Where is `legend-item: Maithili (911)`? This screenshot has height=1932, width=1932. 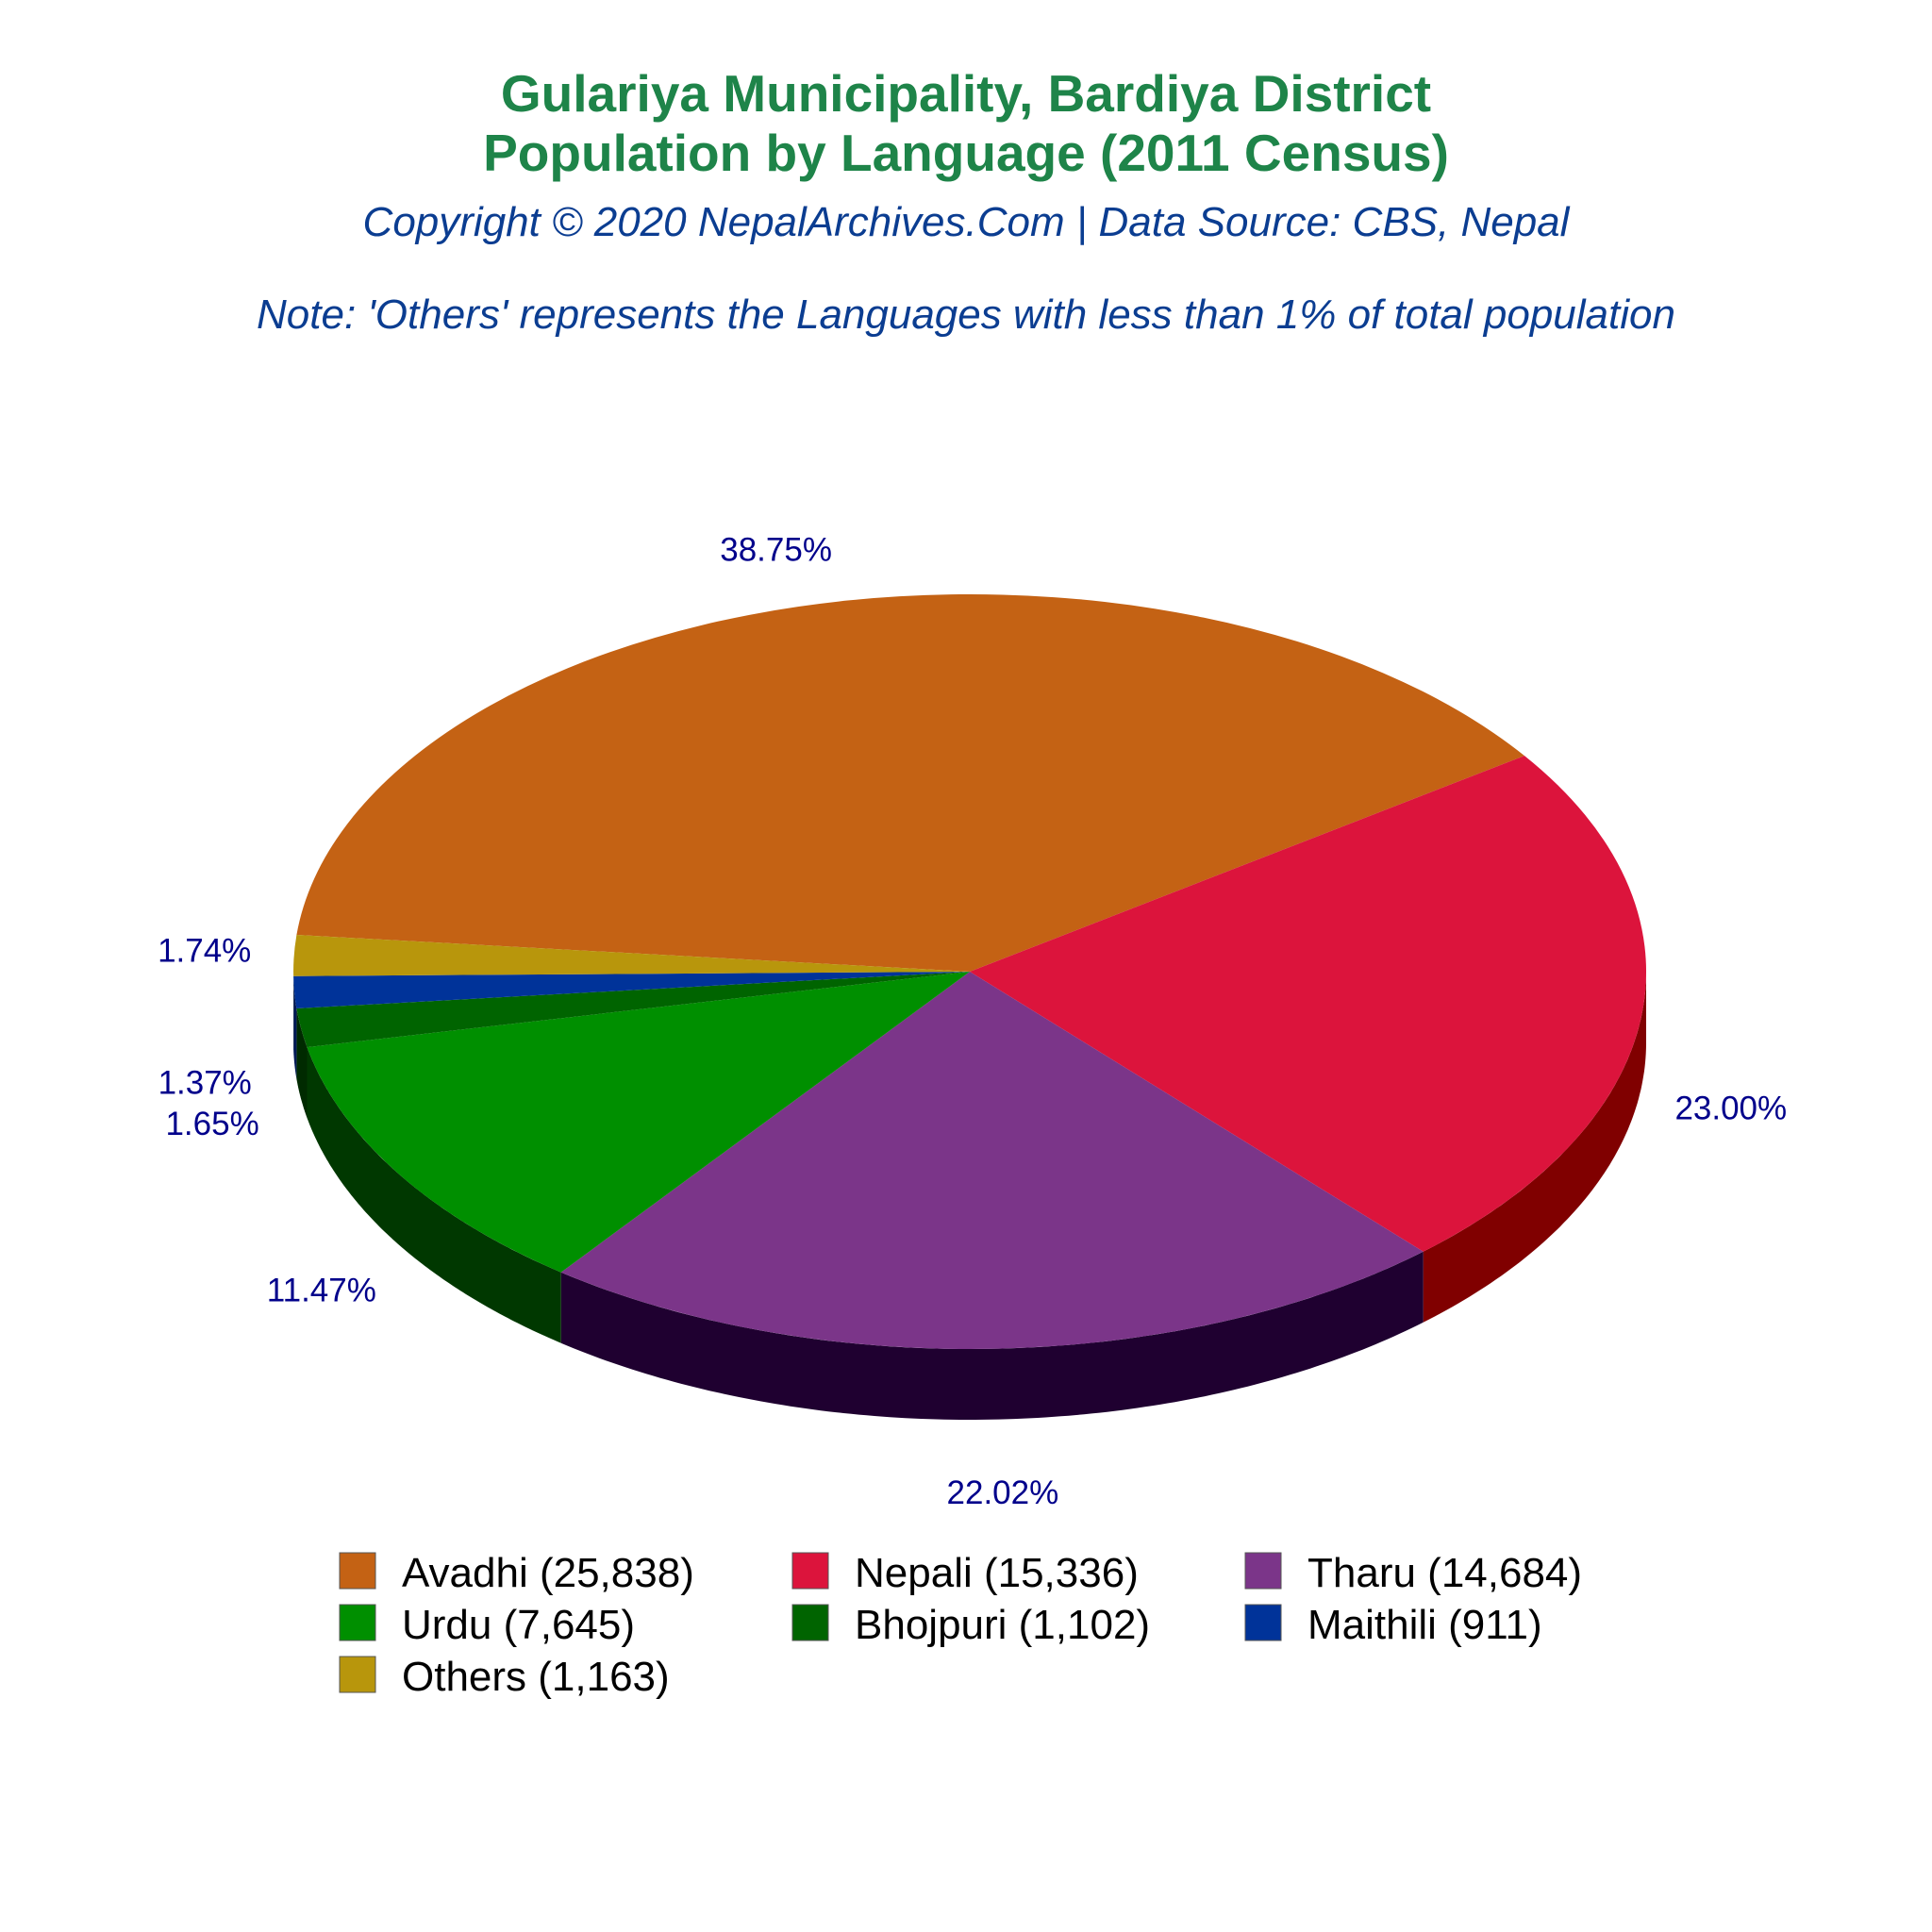 legend-item: Maithili (911) is located at coordinates (1393, 1625).